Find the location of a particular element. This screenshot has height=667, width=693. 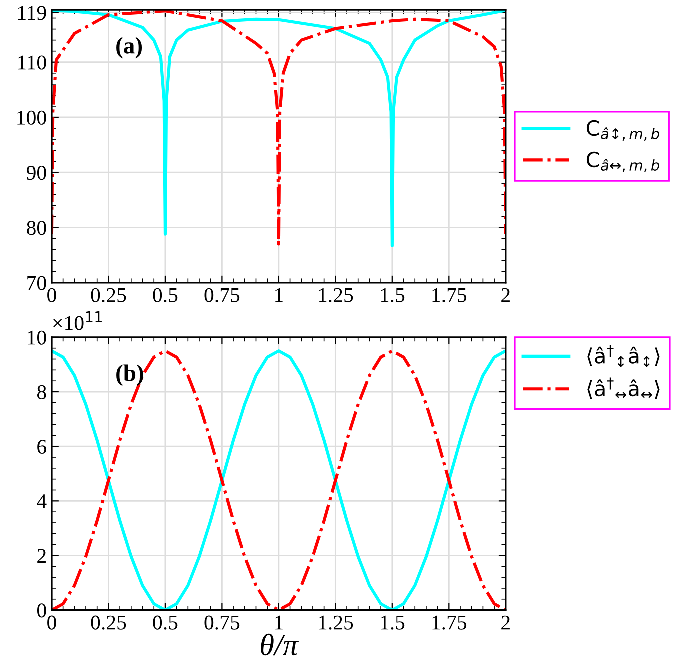

legend-label: ⟨â$^{†}$$_{↔}$â$_{↔}$⟩ is located at coordinates (624, 389).